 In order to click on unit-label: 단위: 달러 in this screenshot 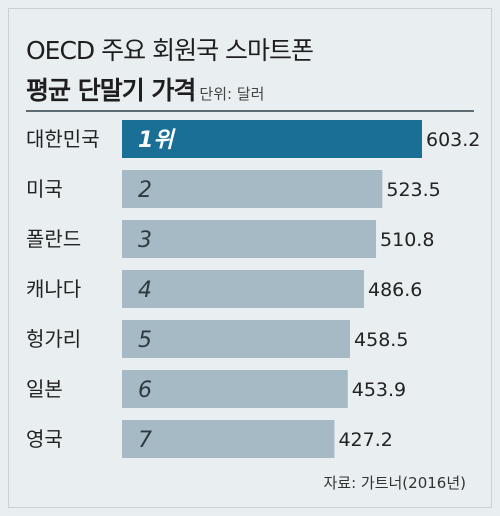, I will do `click(232, 94)`.